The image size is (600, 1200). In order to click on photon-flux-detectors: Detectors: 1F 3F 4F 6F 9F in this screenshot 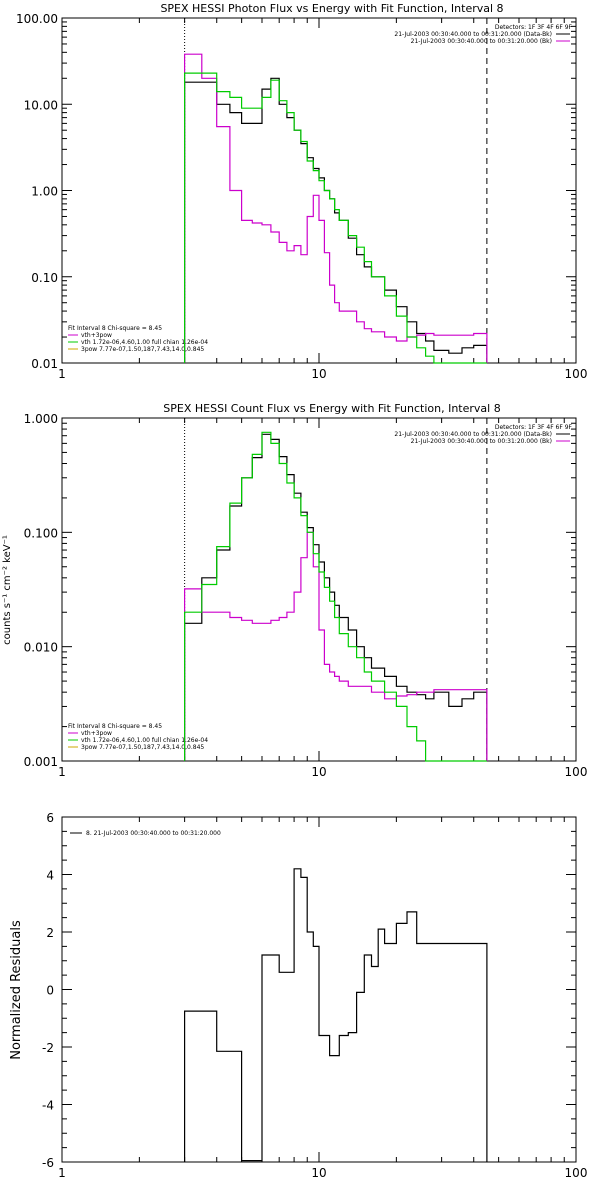, I will do `click(534, 27)`.